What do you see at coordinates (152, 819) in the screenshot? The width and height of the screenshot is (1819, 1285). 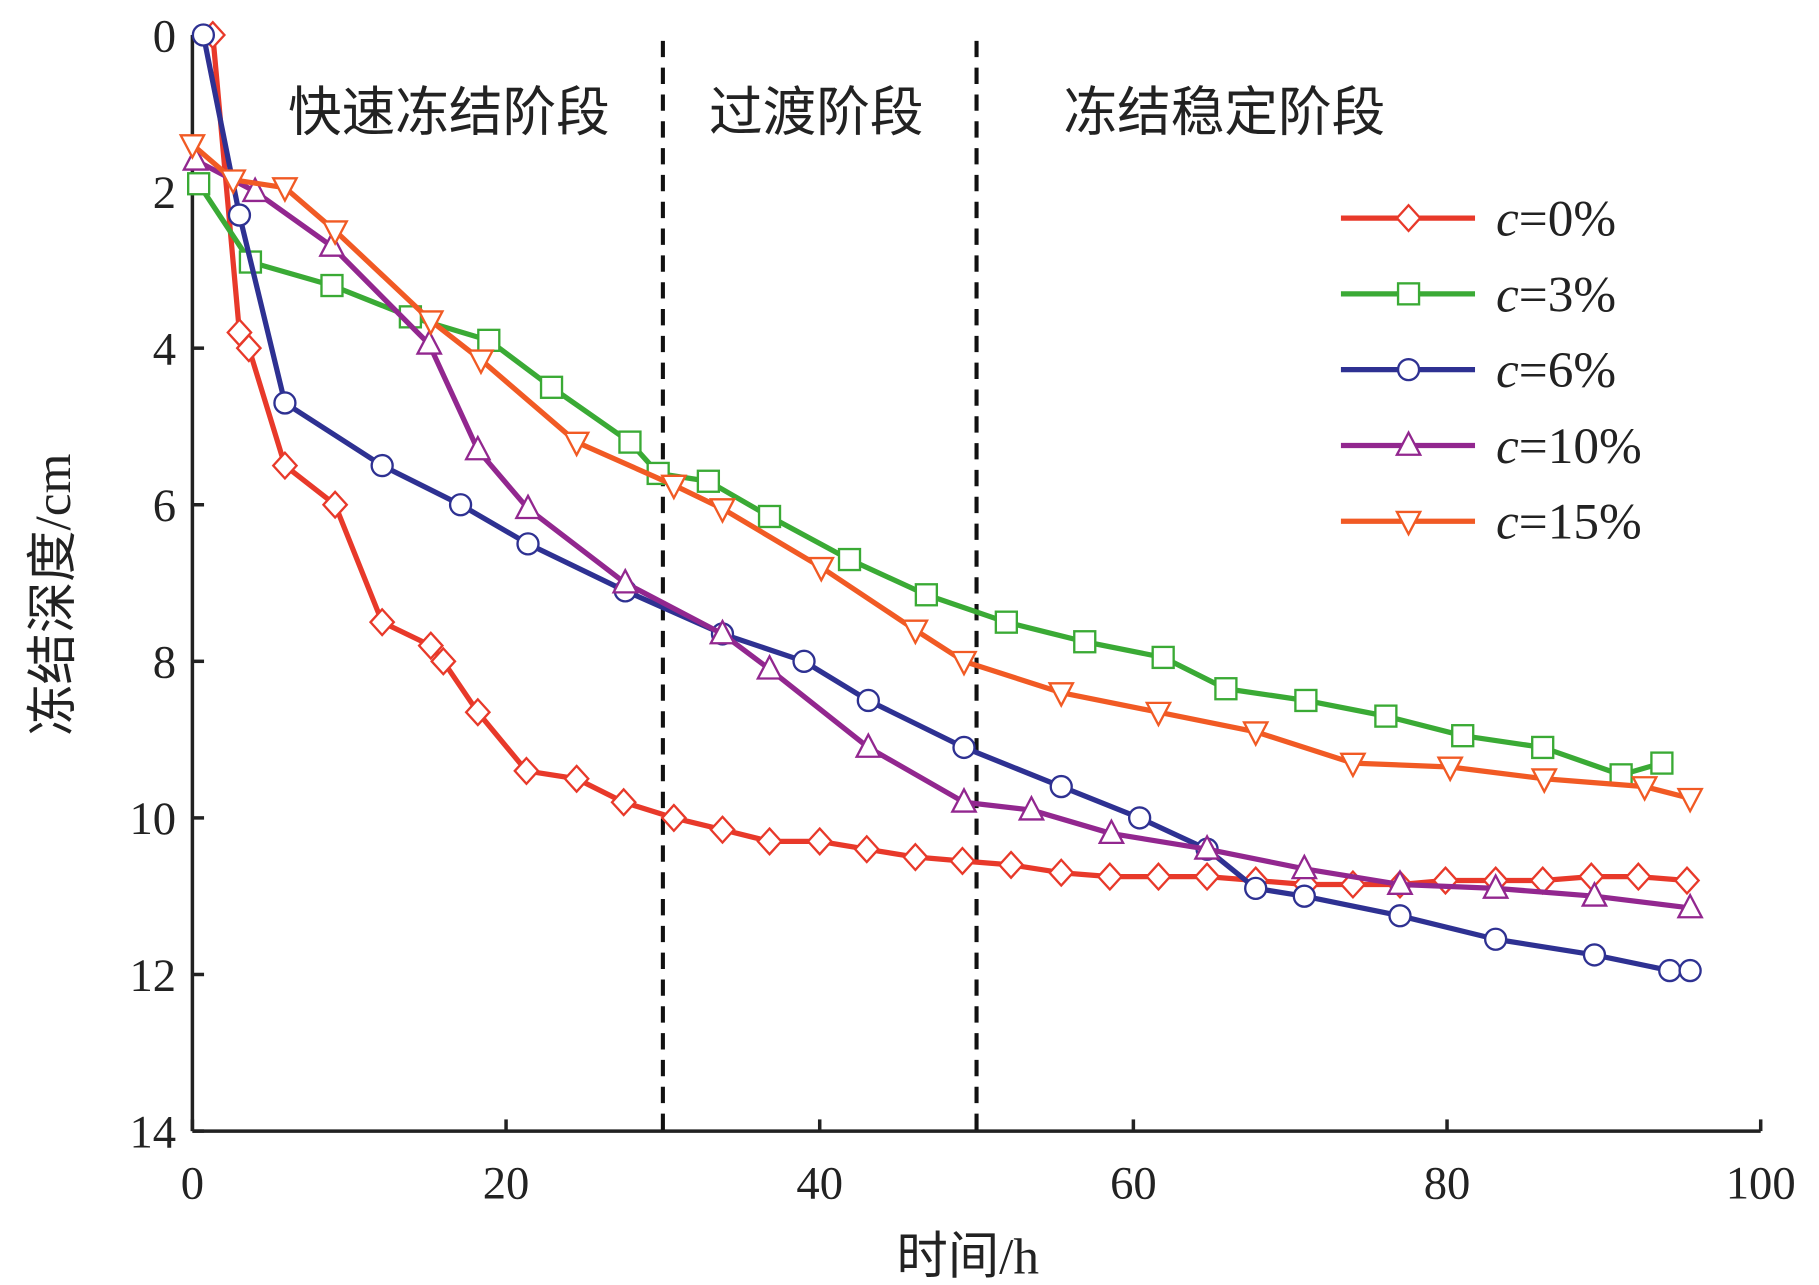 I see `y-tick-label: 10` at bounding box center [152, 819].